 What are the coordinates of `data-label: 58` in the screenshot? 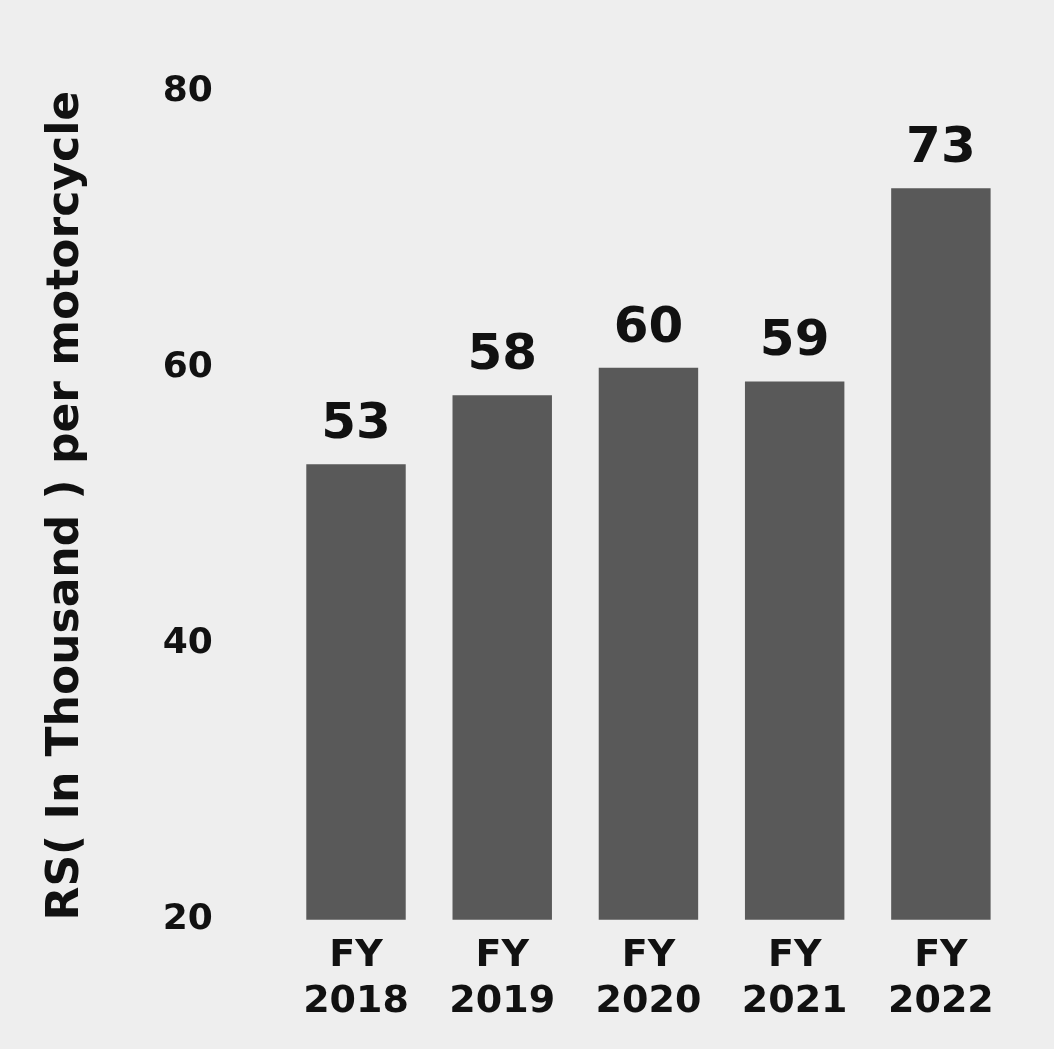 It's located at (502, 352).